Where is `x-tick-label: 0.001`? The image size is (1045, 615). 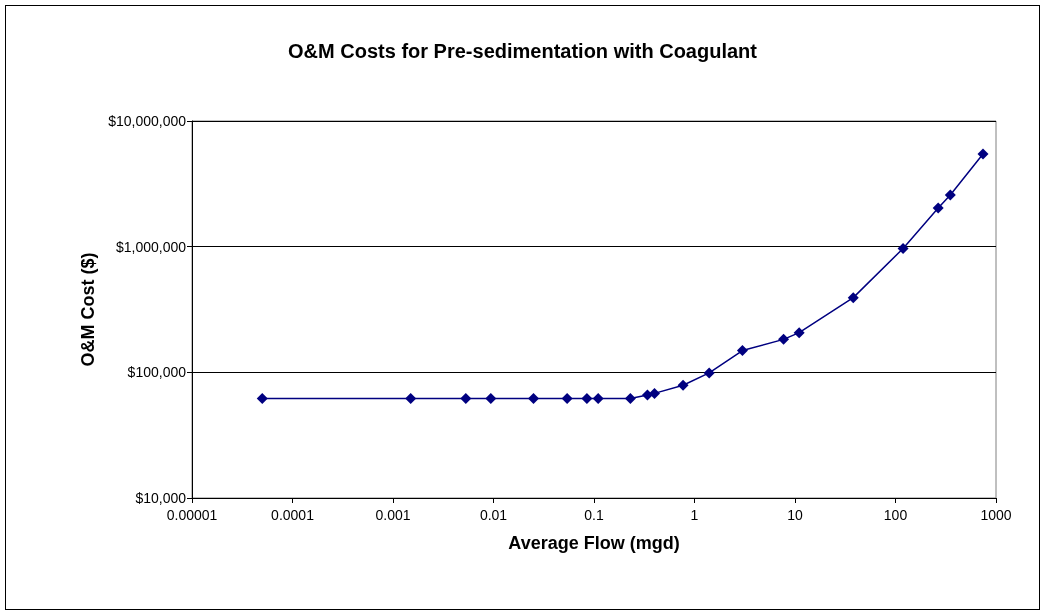
x-tick-label: 0.001 is located at coordinates (393, 515).